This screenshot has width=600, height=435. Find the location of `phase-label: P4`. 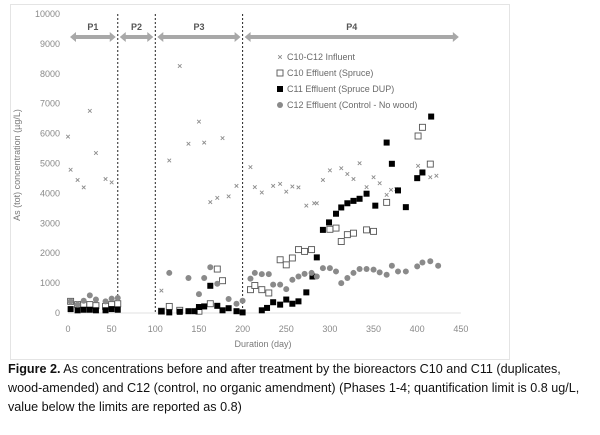

phase-label: P4 is located at coordinates (351, 27).